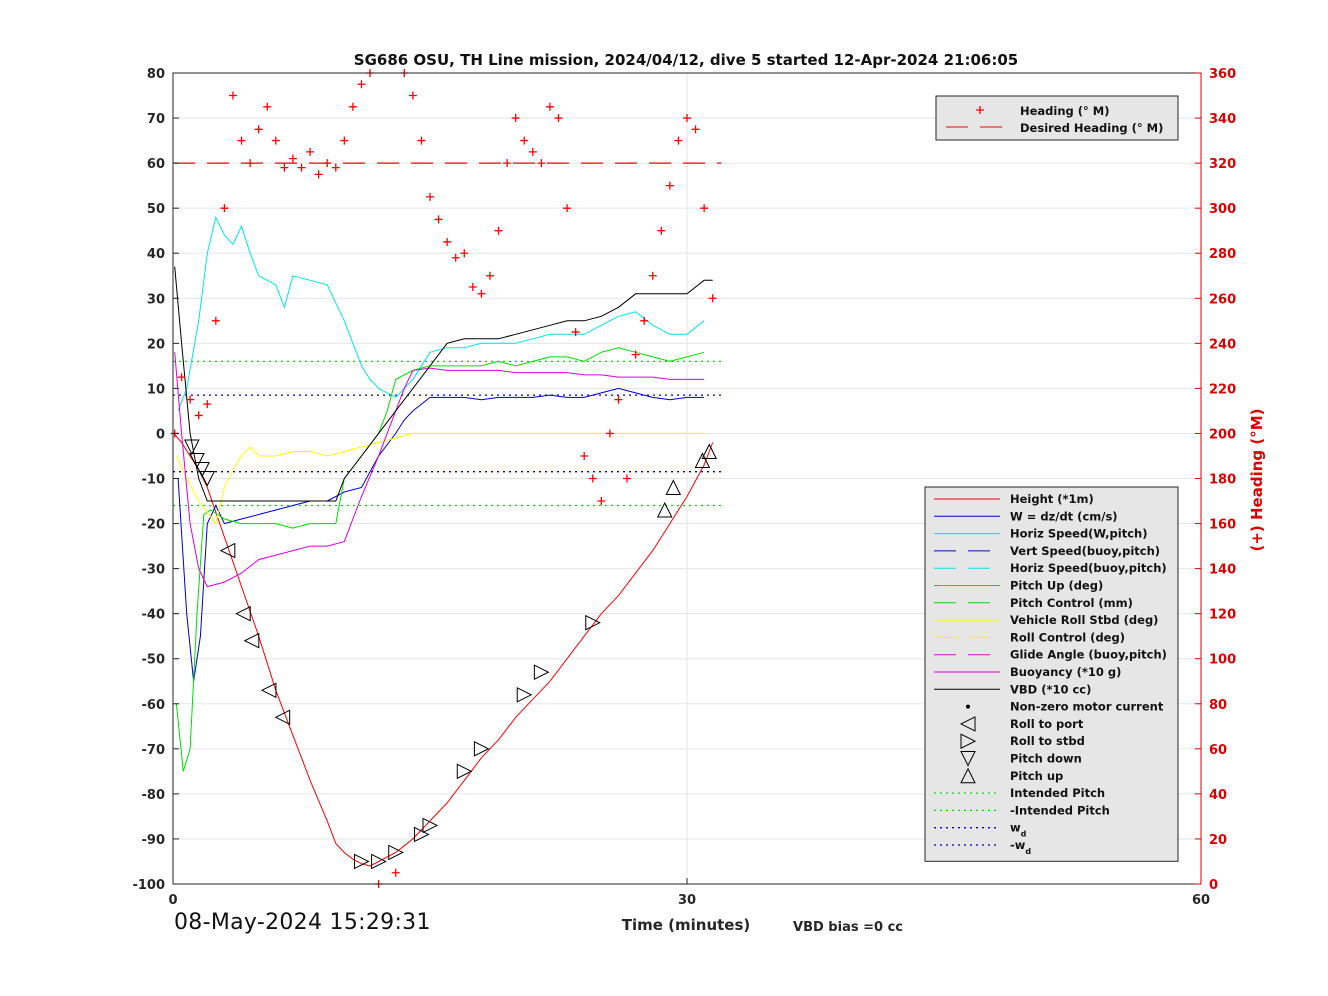 The width and height of the screenshot is (1328, 996). What do you see at coordinates (1257, 479) in the screenshot?
I see `right-axis-label: (+) Heading (°M)` at bounding box center [1257, 479].